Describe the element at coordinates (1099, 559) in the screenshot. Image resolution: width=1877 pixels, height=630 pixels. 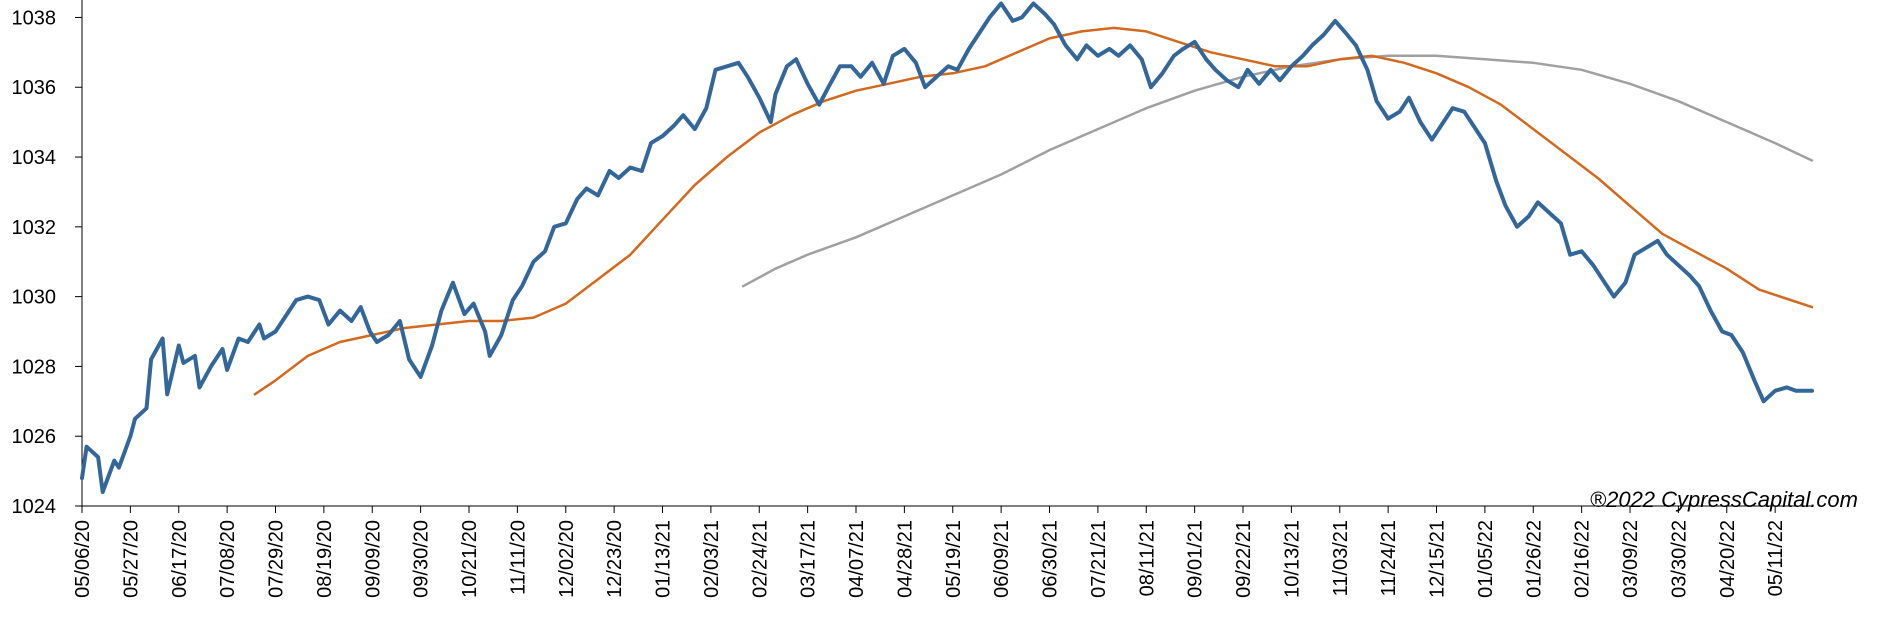
I see `x-tick-label: 07/21/21` at that location.